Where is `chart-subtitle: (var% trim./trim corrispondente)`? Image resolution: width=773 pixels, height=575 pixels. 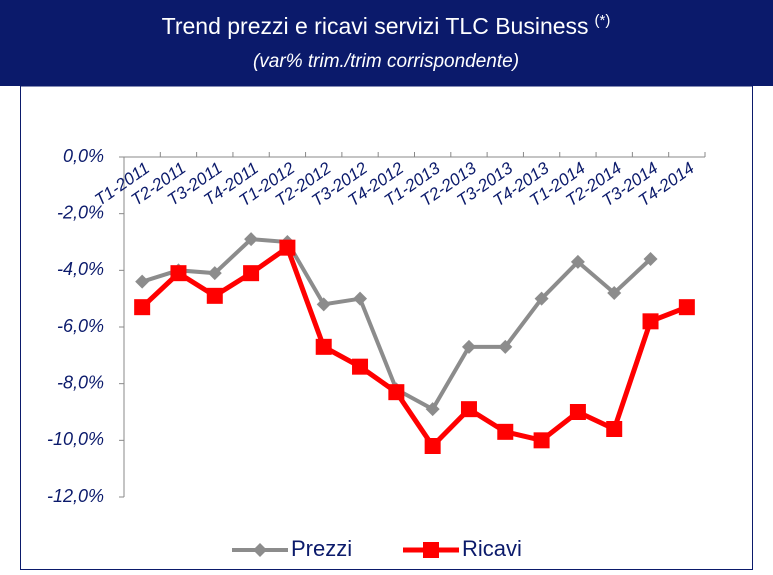 chart-subtitle: (var% trim./trim corrispondente) is located at coordinates (386, 61).